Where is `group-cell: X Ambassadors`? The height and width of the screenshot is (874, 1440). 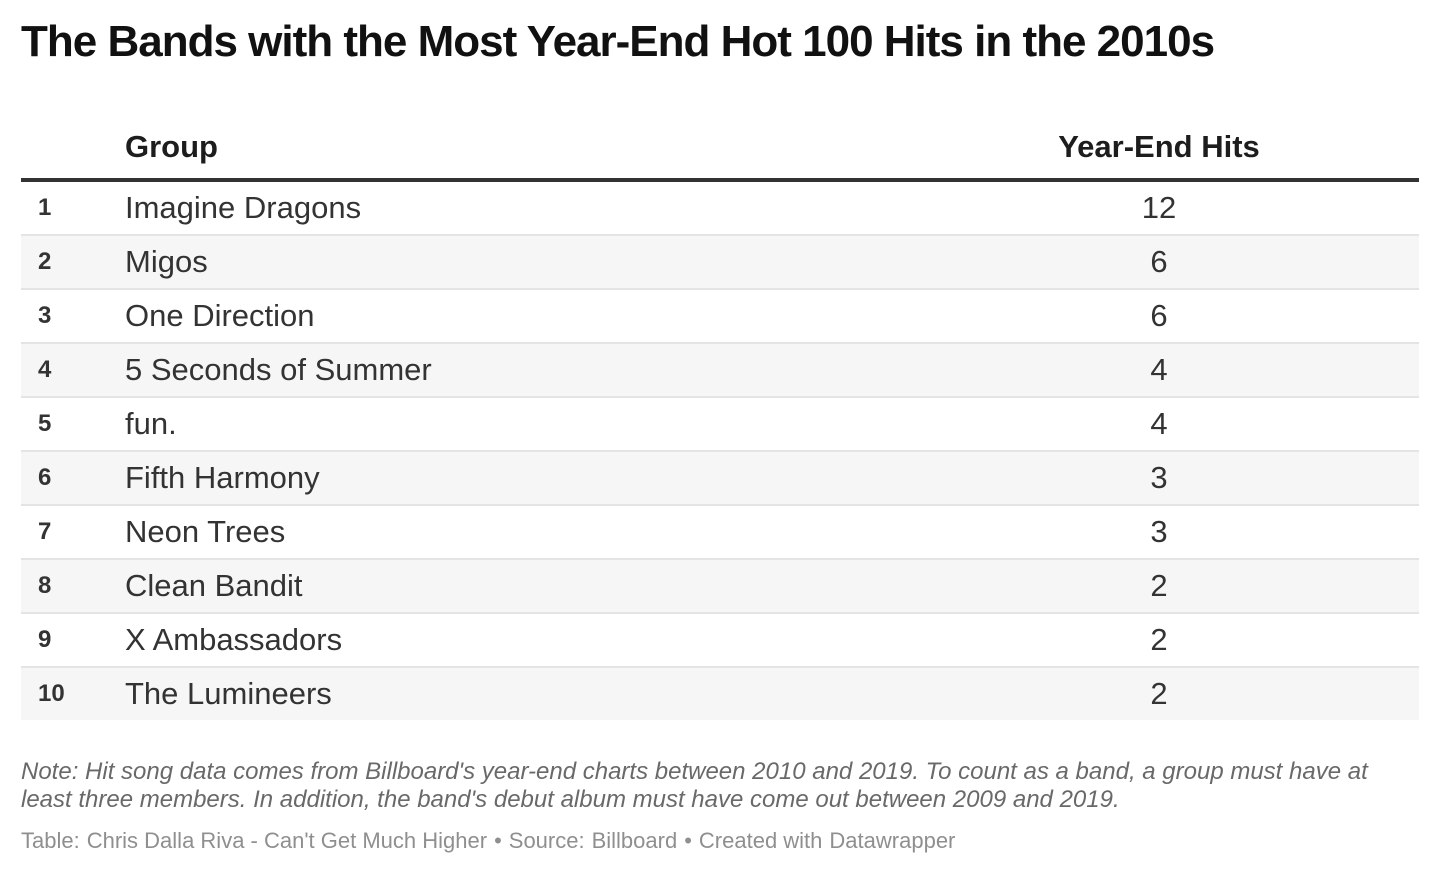
group-cell: X Ambassadors is located at coordinates (512, 639).